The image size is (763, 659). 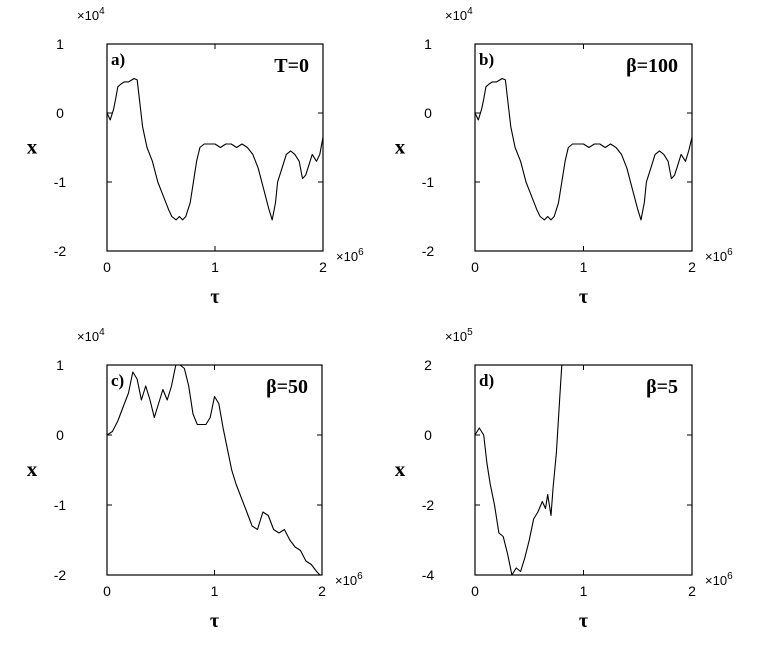 What do you see at coordinates (428, 365) in the screenshot?
I see `y-tick-label: 2` at bounding box center [428, 365].